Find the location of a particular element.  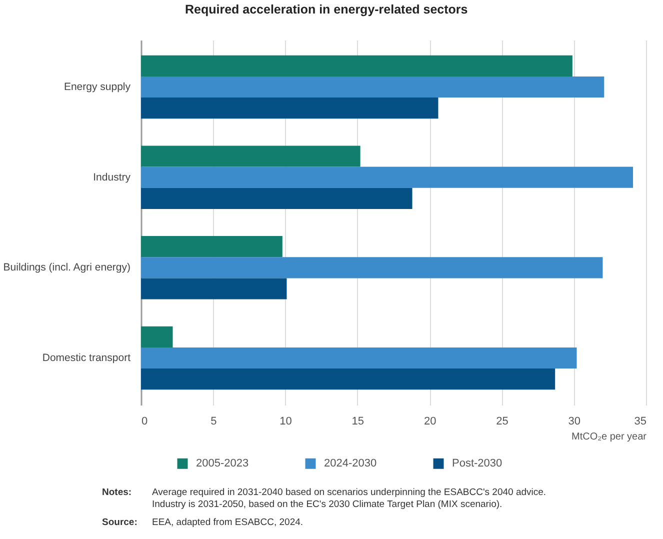

x-tick-label: 5 is located at coordinates (213, 422).